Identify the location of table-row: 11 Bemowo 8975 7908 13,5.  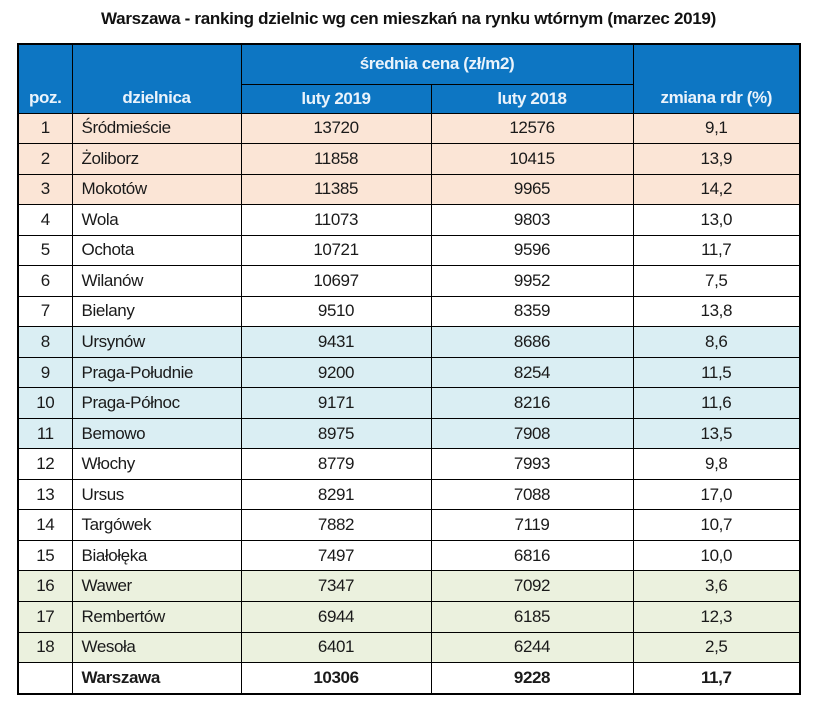
(409, 433).